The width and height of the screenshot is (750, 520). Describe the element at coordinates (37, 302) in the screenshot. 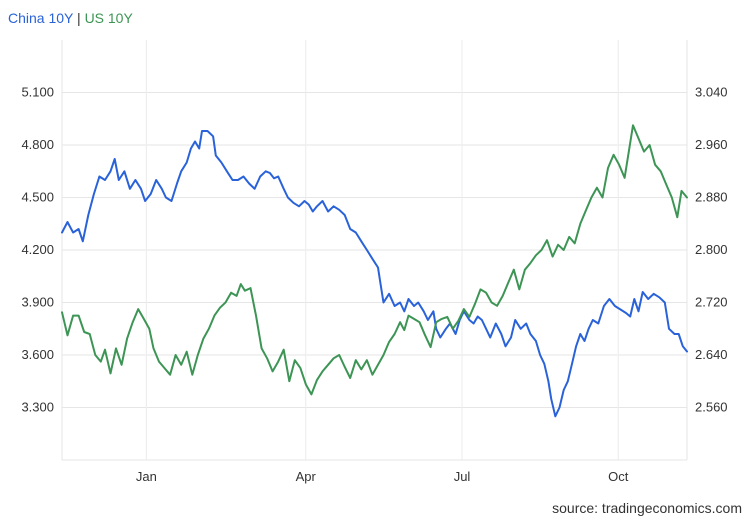

I see `y-left-tick-label: 3.900` at that location.